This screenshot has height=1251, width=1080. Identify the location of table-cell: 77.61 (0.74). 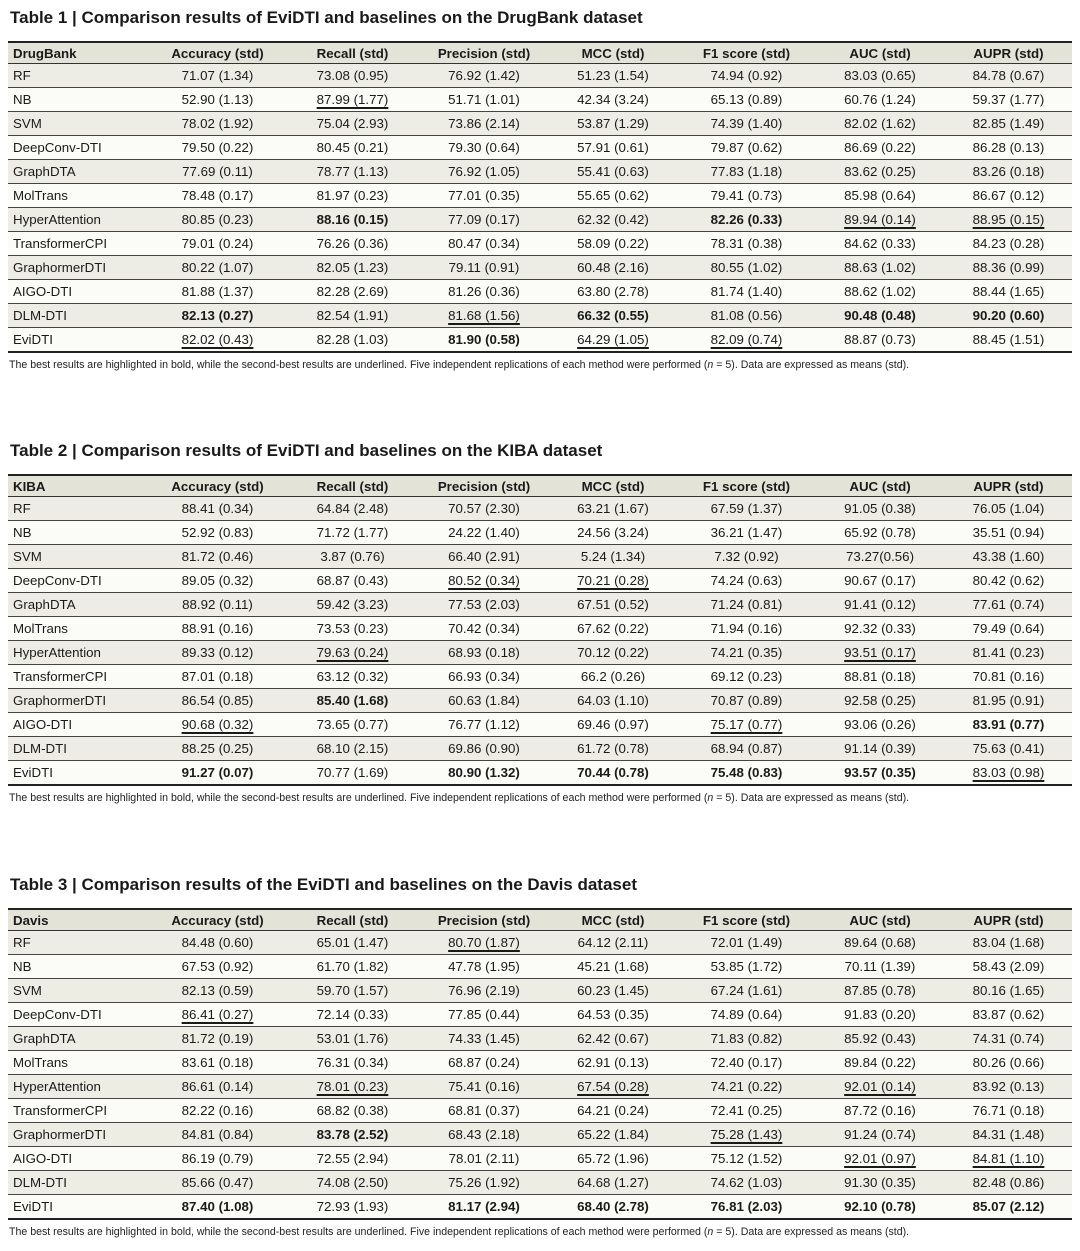
(1008, 604).